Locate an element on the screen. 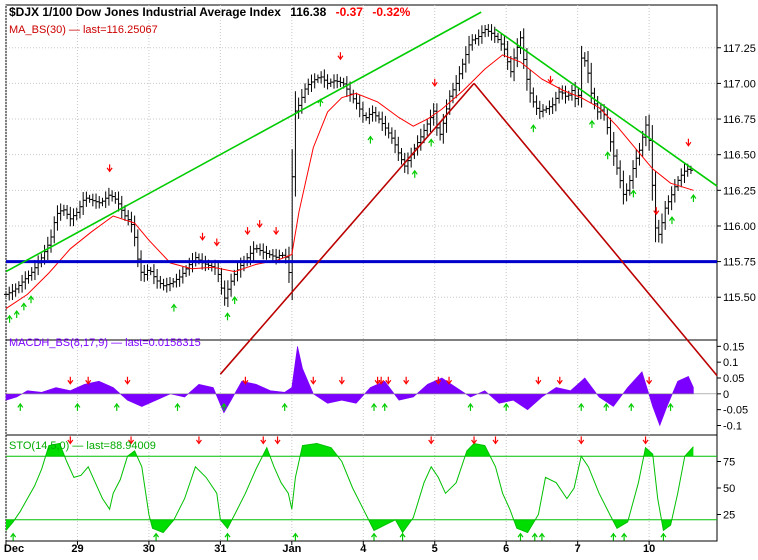 The image size is (758, 560). x-axis-label: 7 is located at coordinates (578, 549).